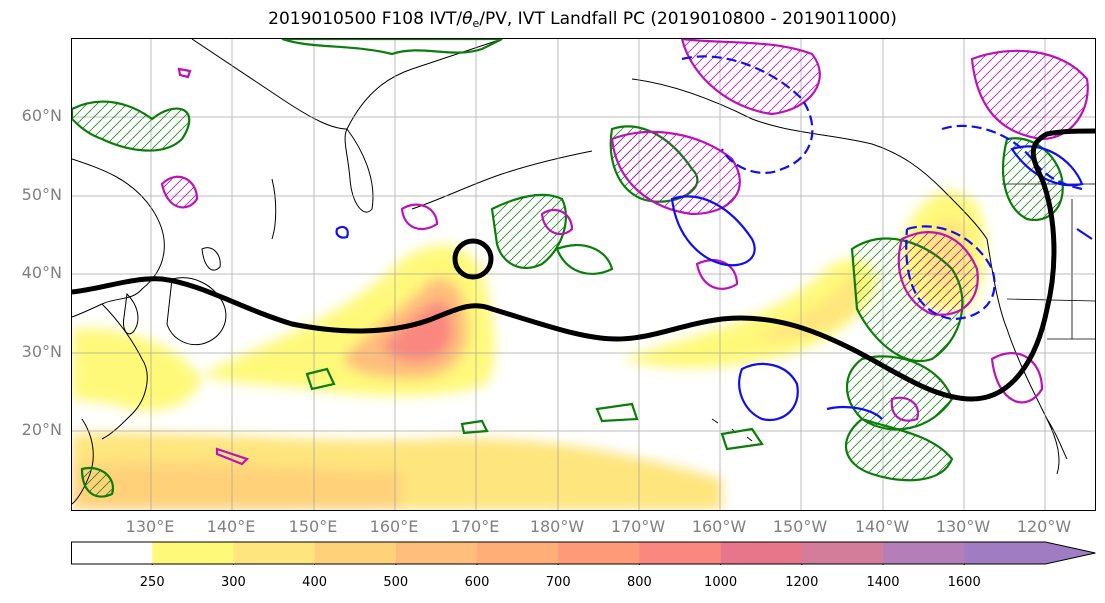 The width and height of the screenshot is (1105, 603). Describe the element at coordinates (1012, 157) in the screenshot. I see `blue-contour-ne` at that location.